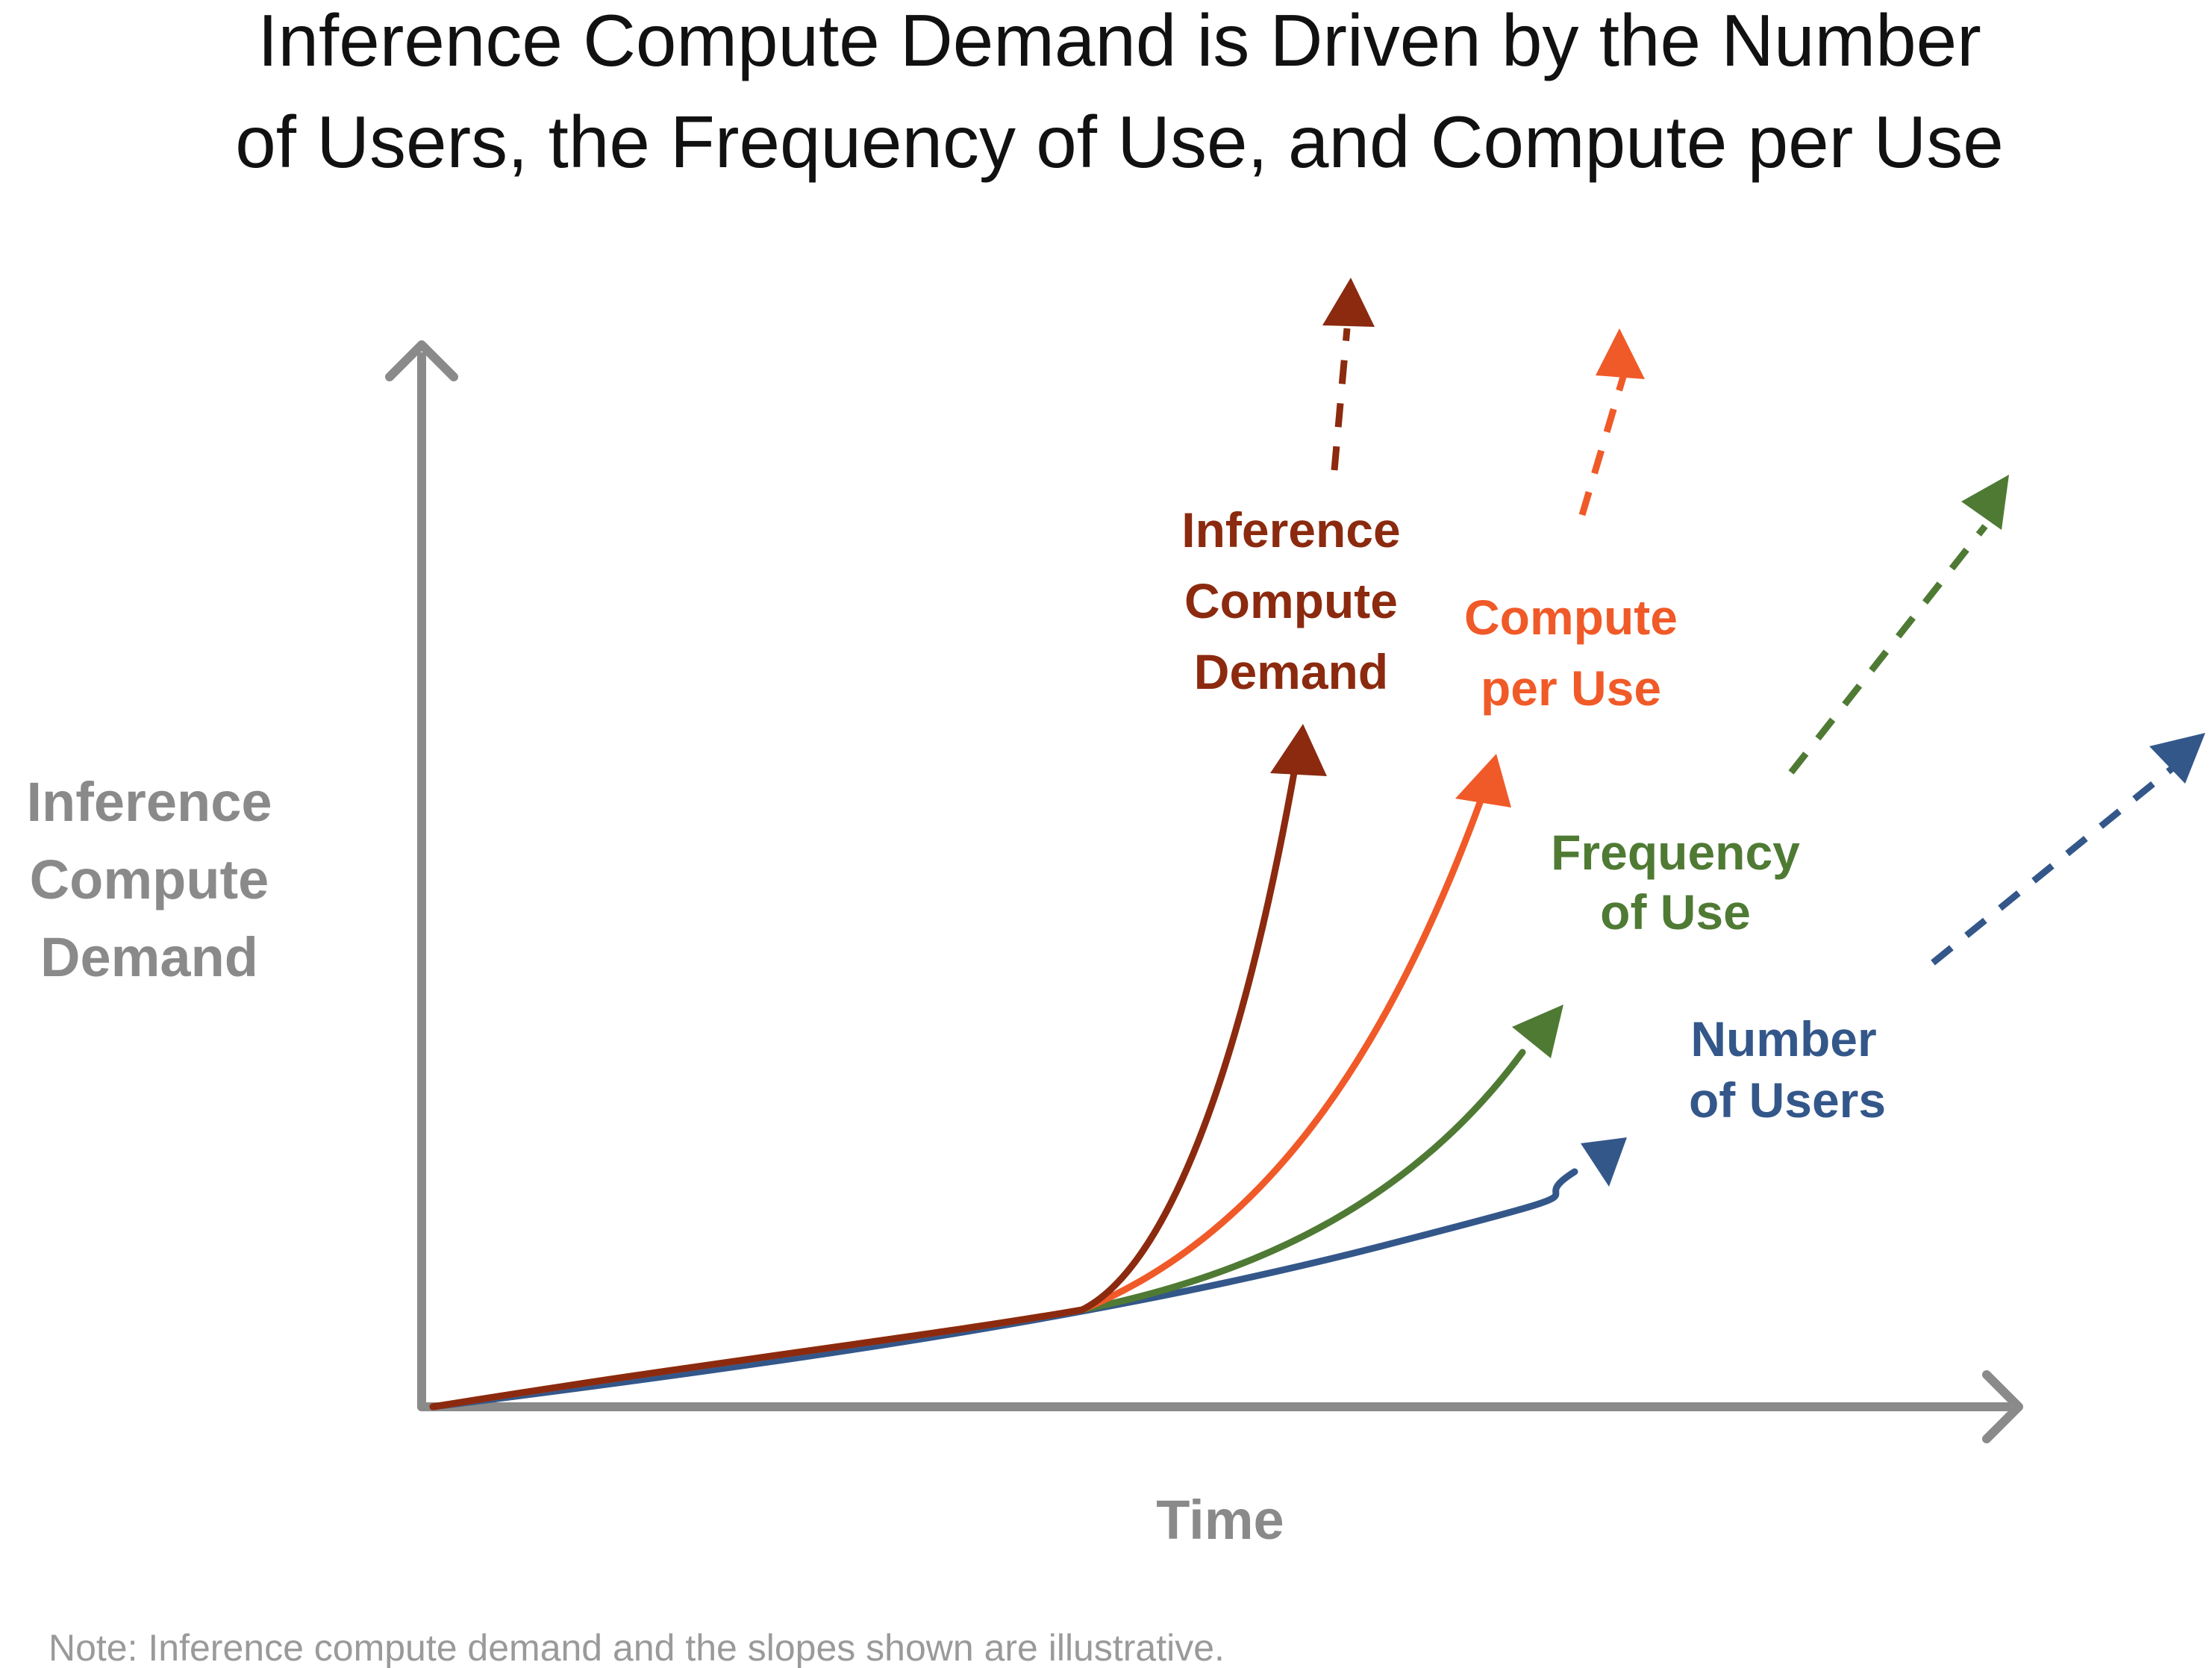 The image size is (2212, 1668). I want to click on x-axis-arrowhead, so click(2002, 1407).